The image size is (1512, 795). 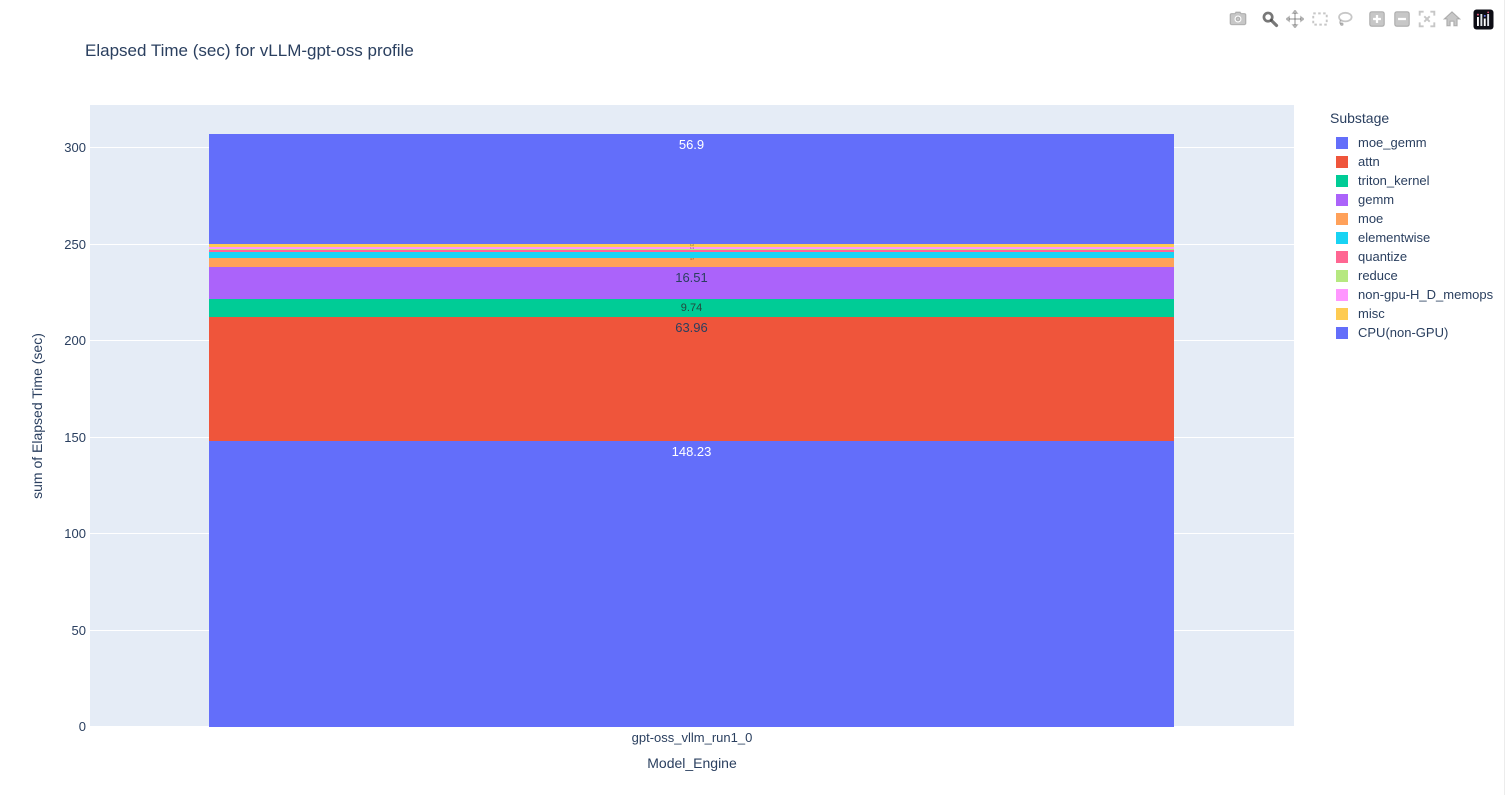 I want to click on lasso-select-icon, so click(x=1344, y=19).